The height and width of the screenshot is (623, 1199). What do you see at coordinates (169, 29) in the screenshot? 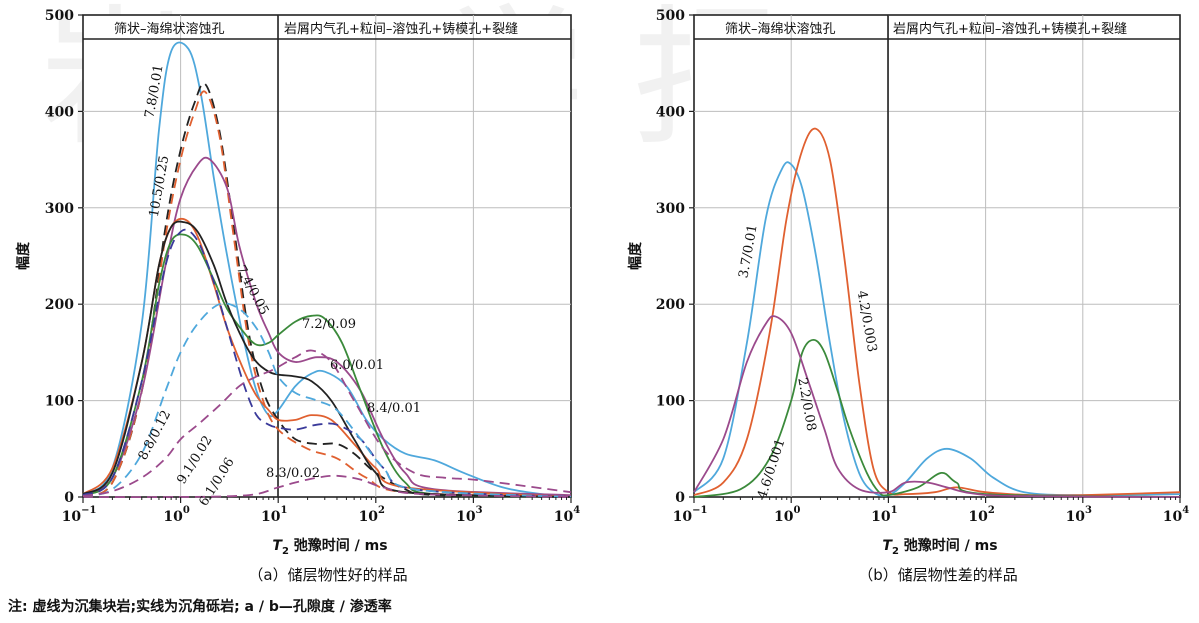
I see `panel-a-region-label-left: 筛状–海绵状溶蚀孔` at bounding box center [169, 29].